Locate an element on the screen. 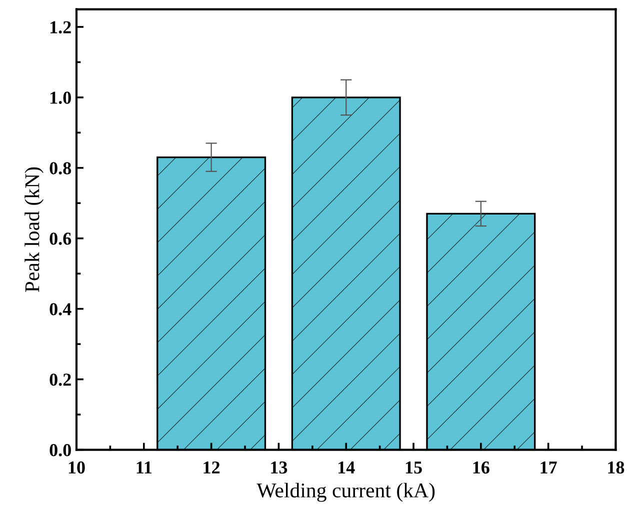 The width and height of the screenshot is (627, 517). y-tick-label: 0.4 is located at coordinates (61, 309).